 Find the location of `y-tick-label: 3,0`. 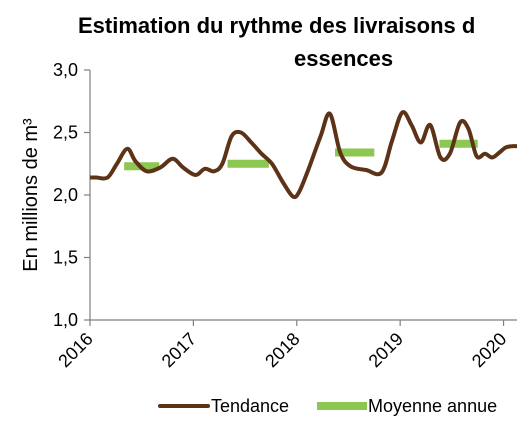

y-tick-label: 3,0 is located at coordinates (65, 70).